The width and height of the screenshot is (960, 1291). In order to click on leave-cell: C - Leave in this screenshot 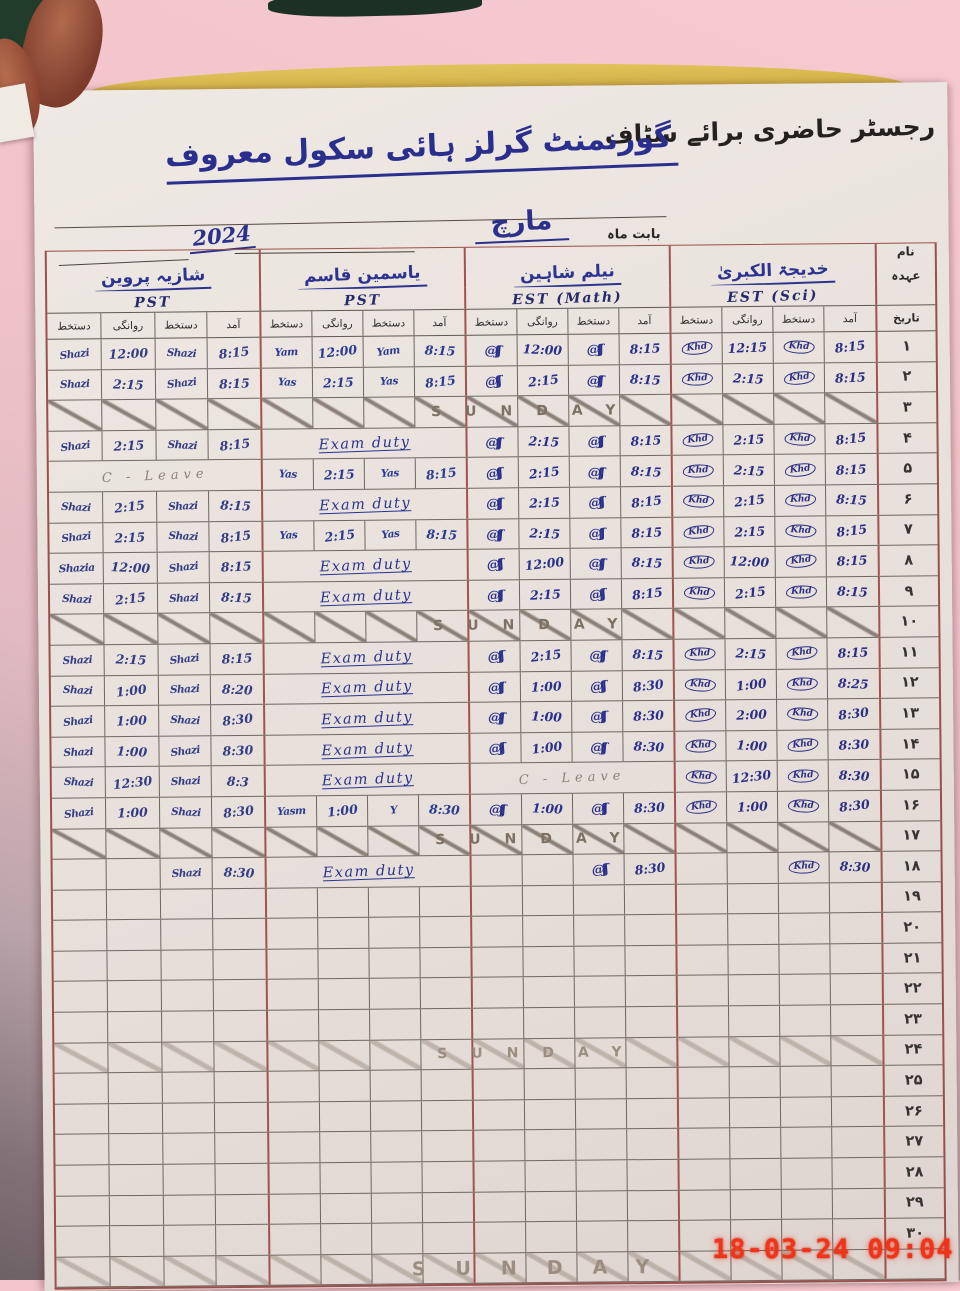, I will do `click(573, 778)`.